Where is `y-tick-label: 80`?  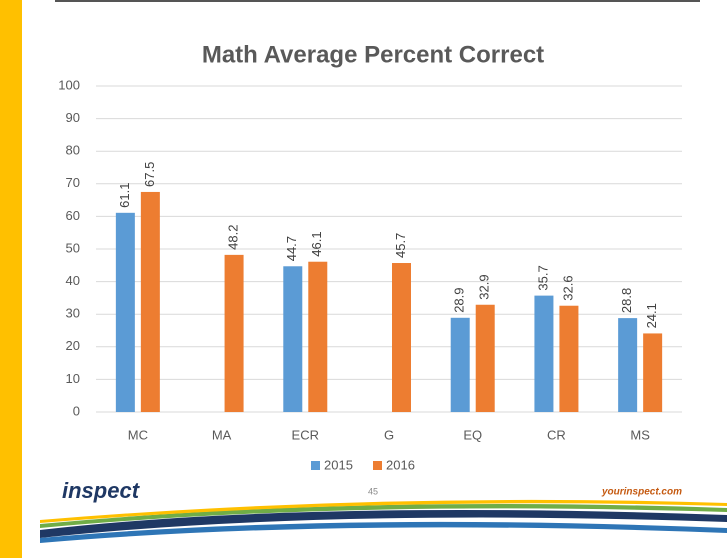 y-tick-label: 80 is located at coordinates (73, 150).